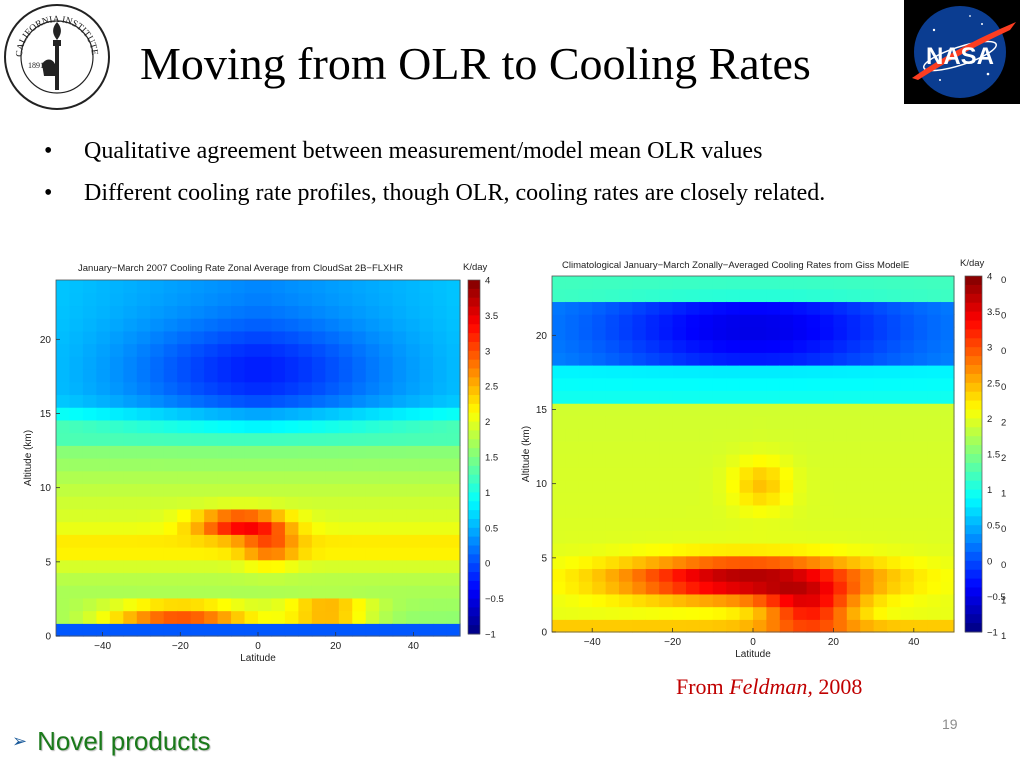 Image resolution: width=1024 pixels, height=768 pixels. What do you see at coordinates (989, 277) in the screenshot?
I see `colorbar-tick-label: 4` at bounding box center [989, 277].